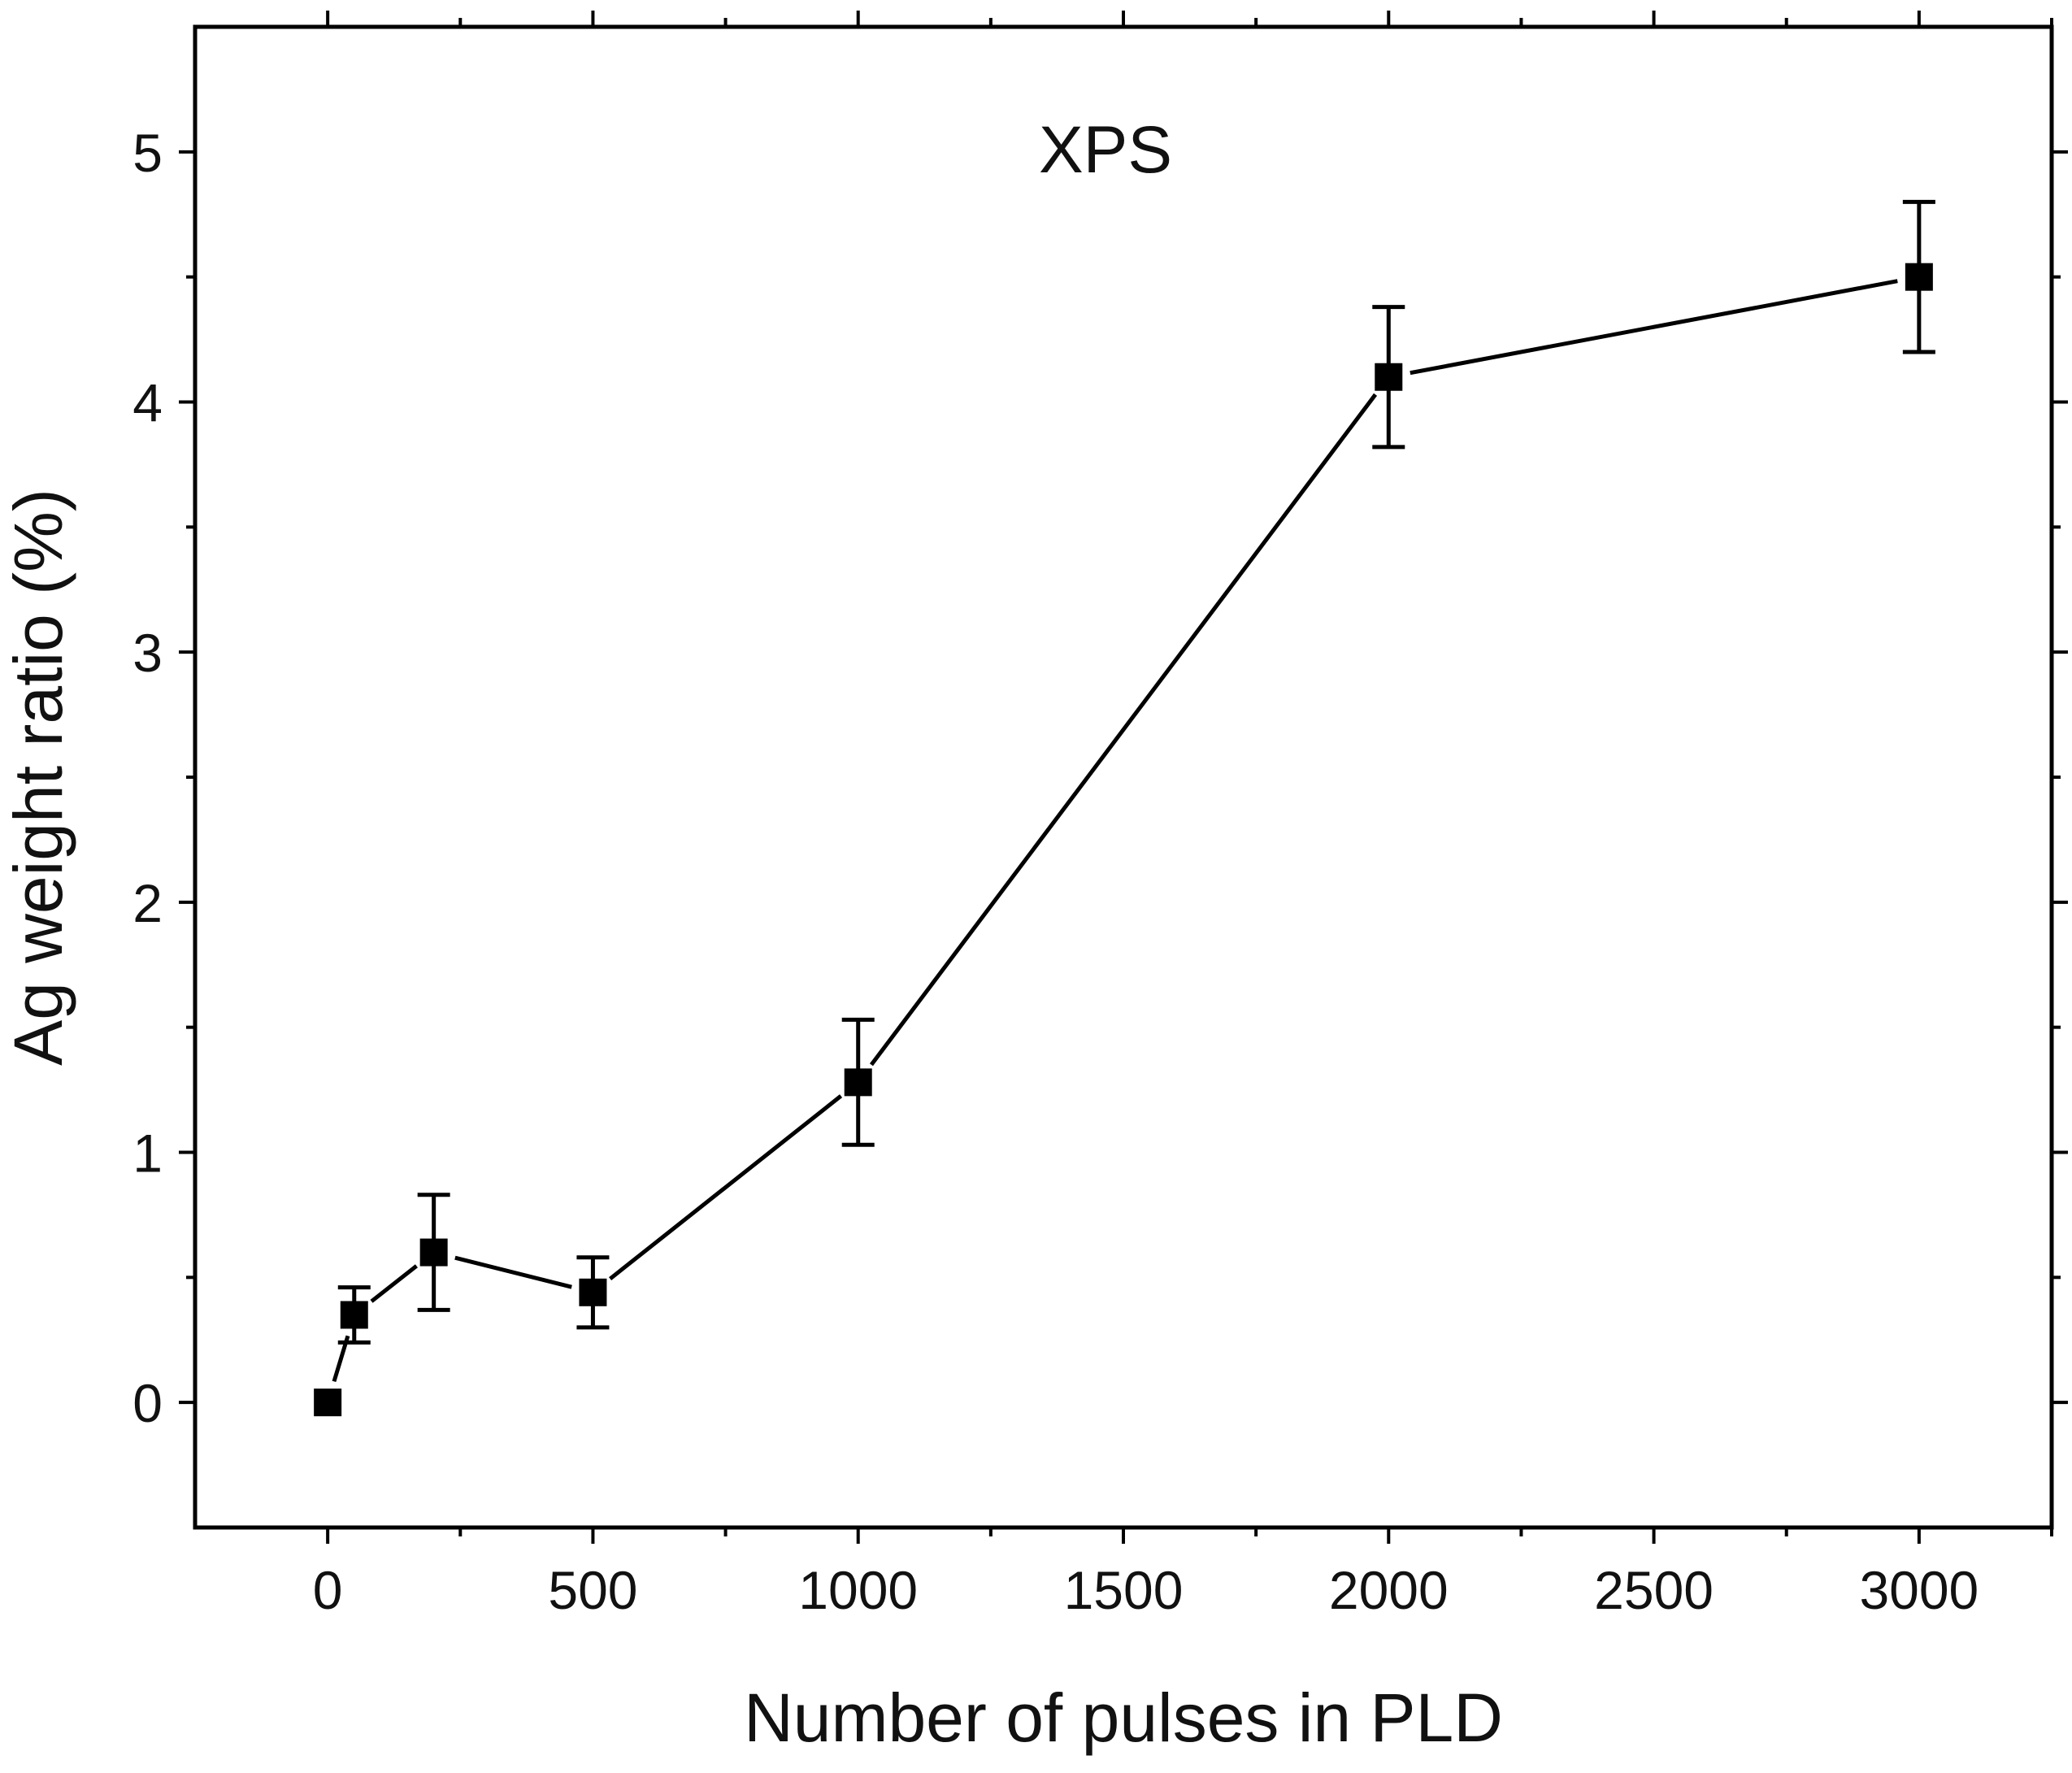 This screenshot has height=1773, width=2072. I want to click on x-axis-title: Number of pulses in PLD, so click(1123, 1718).